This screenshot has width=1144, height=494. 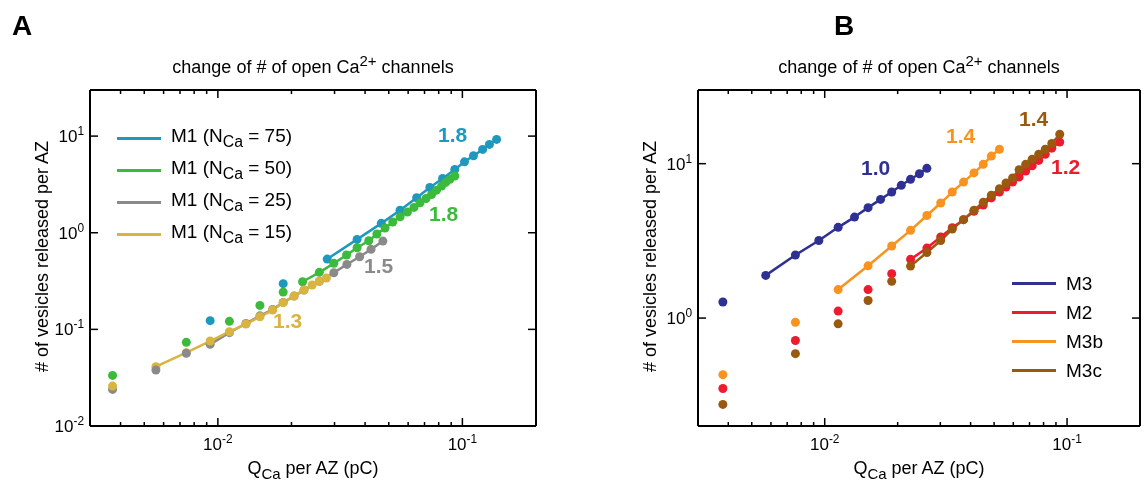 What do you see at coordinates (232, 138) in the screenshot?
I see `legend-label: M1 (N$_{Ca}$ = 75)` at bounding box center [232, 138].